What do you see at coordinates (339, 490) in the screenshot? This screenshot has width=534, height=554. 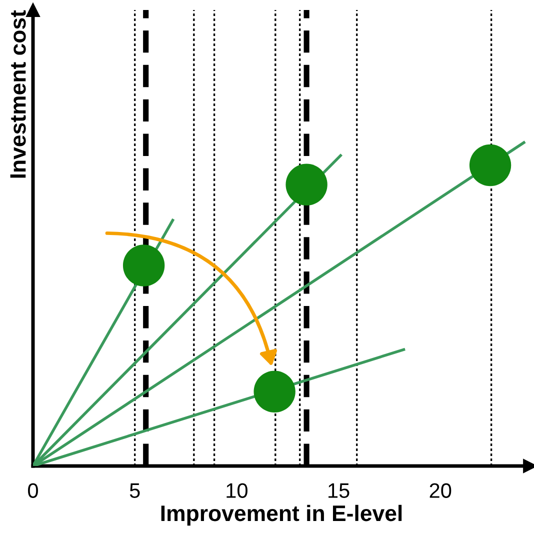 I see `x-tick-label: 15` at bounding box center [339, 490].